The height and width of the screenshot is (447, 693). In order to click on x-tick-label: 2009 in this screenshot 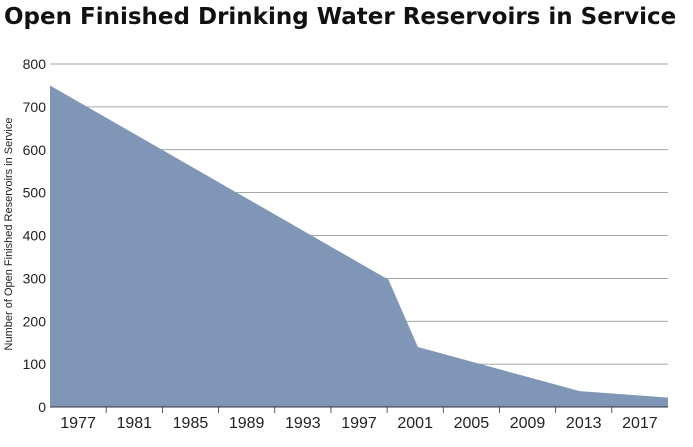, I will do `click(528, 423)`.